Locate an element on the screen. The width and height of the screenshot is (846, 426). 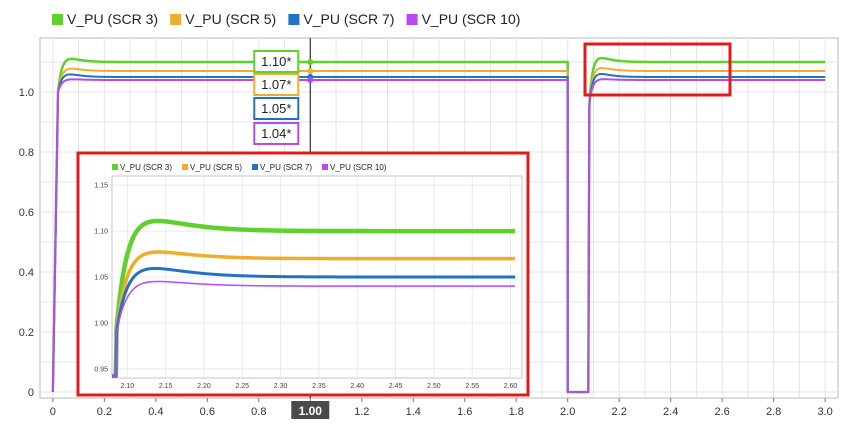
x-tick-label: 0.8 is located at coordinates (258, 412).